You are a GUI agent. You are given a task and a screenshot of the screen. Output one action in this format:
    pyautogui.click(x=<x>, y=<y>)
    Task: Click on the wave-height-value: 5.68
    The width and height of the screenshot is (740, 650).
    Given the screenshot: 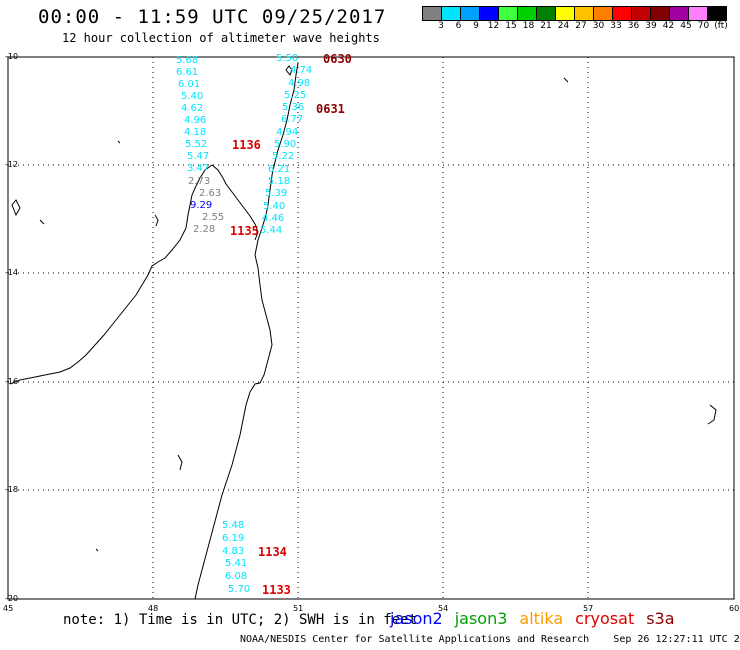 What is the action you would take?
    pyautogui.click(x=187, y=60)
    